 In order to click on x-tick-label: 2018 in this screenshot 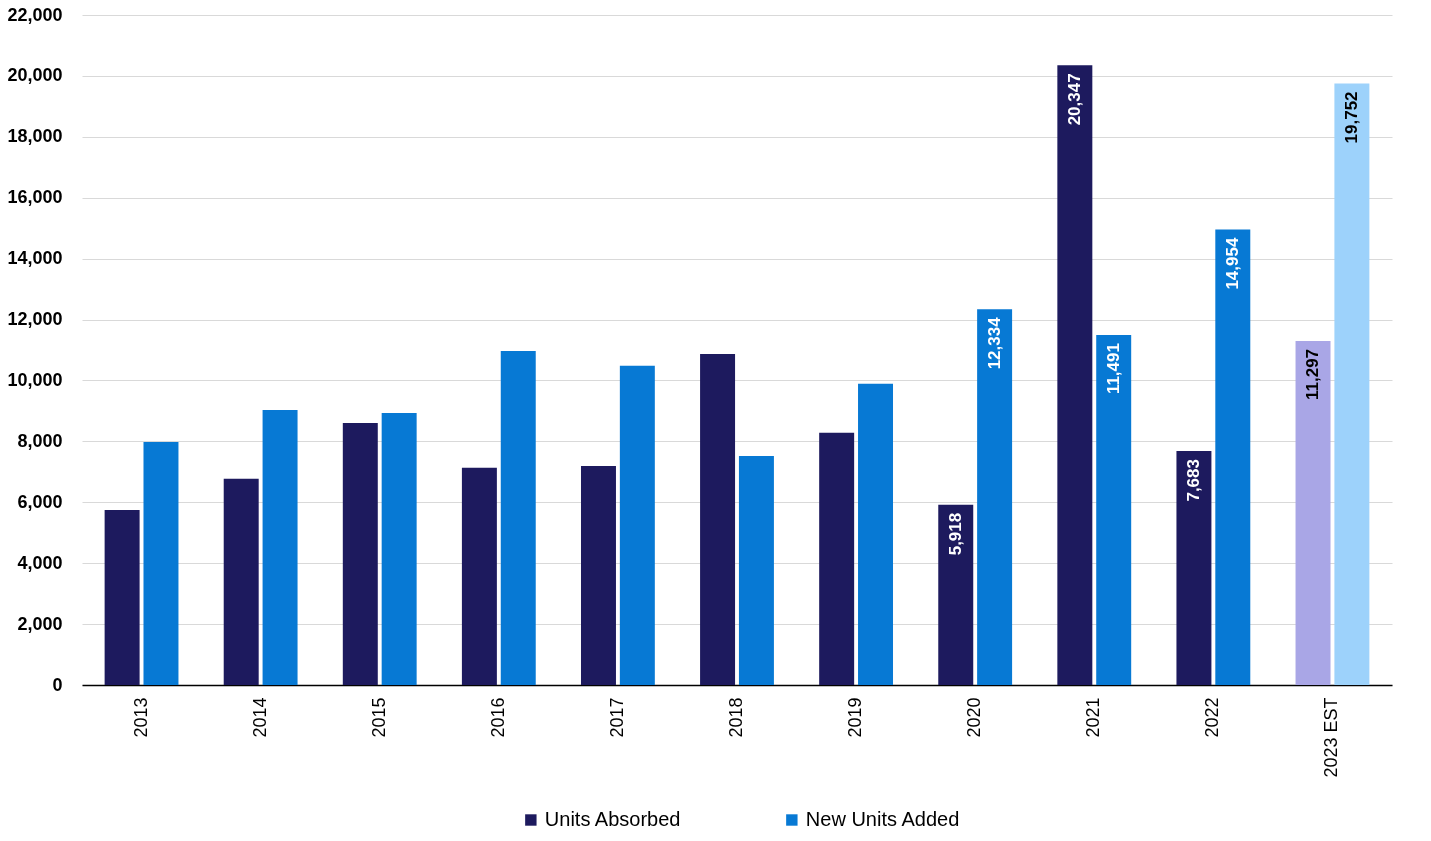, I will do `click(736, 717)`.